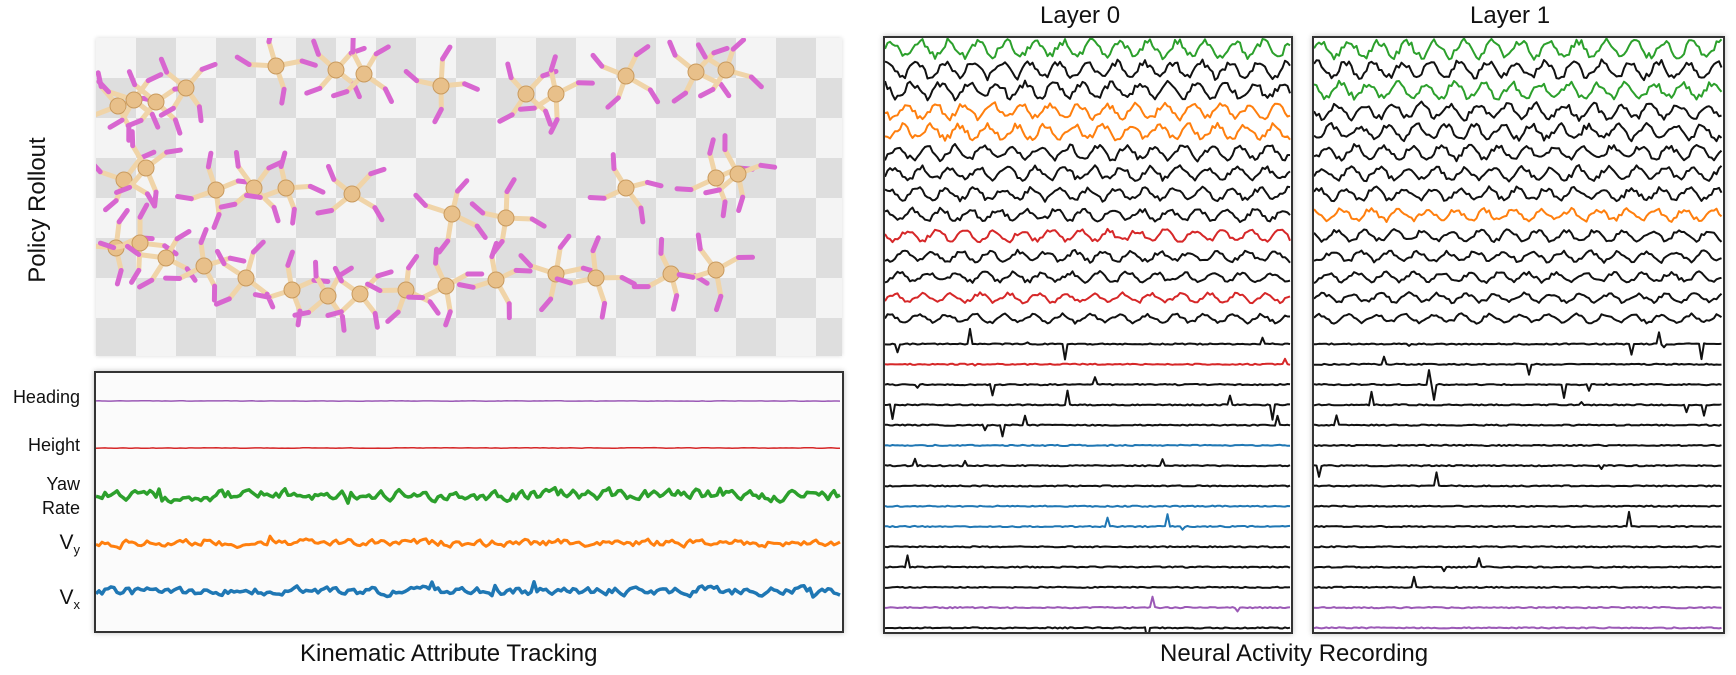 This screenshot has width=1736, height=675. I want to click on kin-label-rate: Rate, so click(60, 508).